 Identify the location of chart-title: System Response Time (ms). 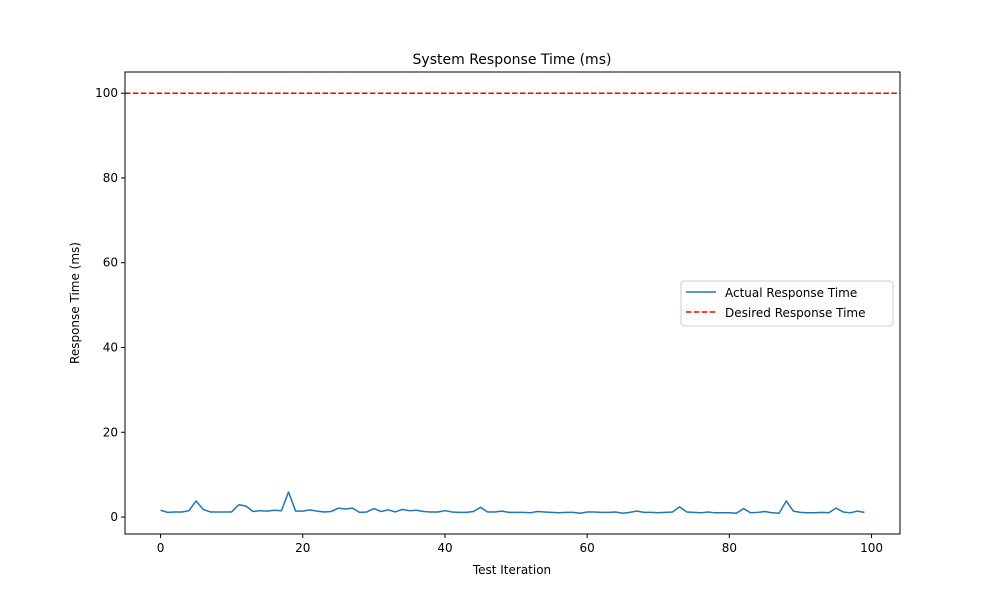
(512, 60).